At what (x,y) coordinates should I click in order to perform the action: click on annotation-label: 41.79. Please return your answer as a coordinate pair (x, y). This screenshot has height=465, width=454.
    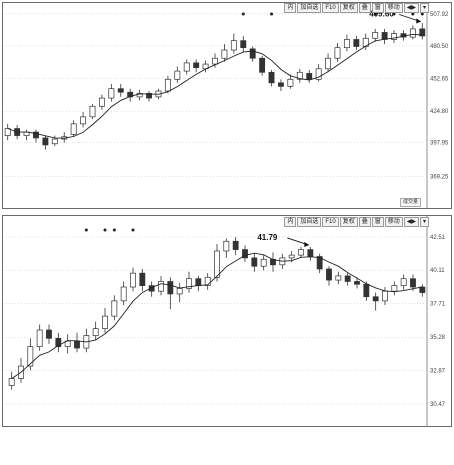
    Looking at the image, I should click on (267, 237).